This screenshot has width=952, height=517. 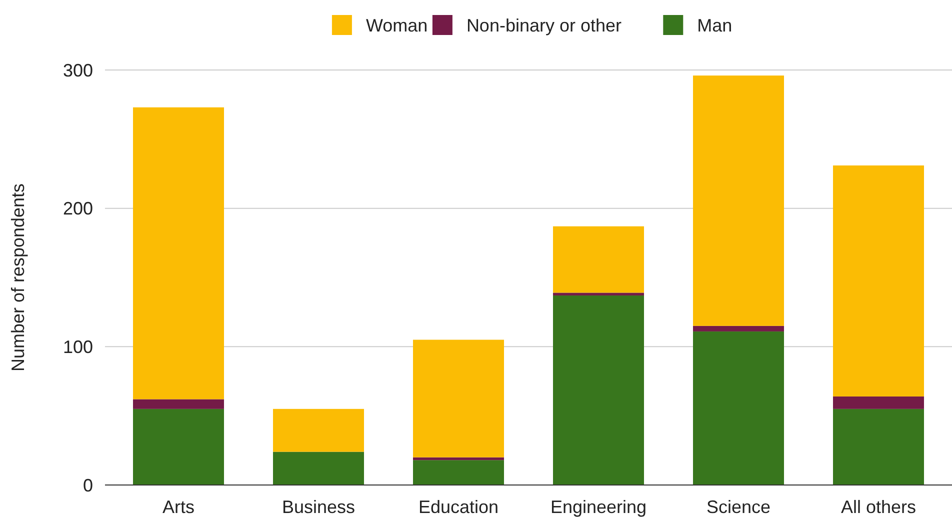 I want to click on y-tick-label: 300, so click(x=77, y=70).